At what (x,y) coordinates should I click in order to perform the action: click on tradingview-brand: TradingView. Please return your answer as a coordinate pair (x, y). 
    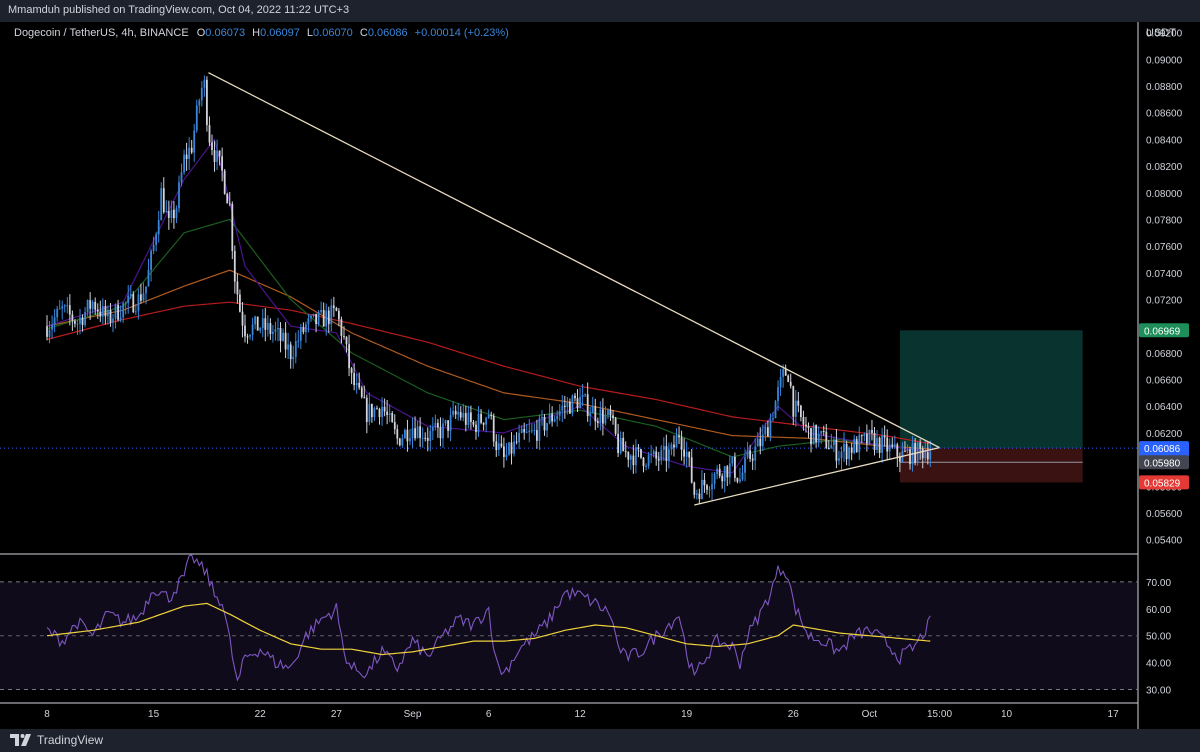
    Looking at the image, I should click on (56, 740).